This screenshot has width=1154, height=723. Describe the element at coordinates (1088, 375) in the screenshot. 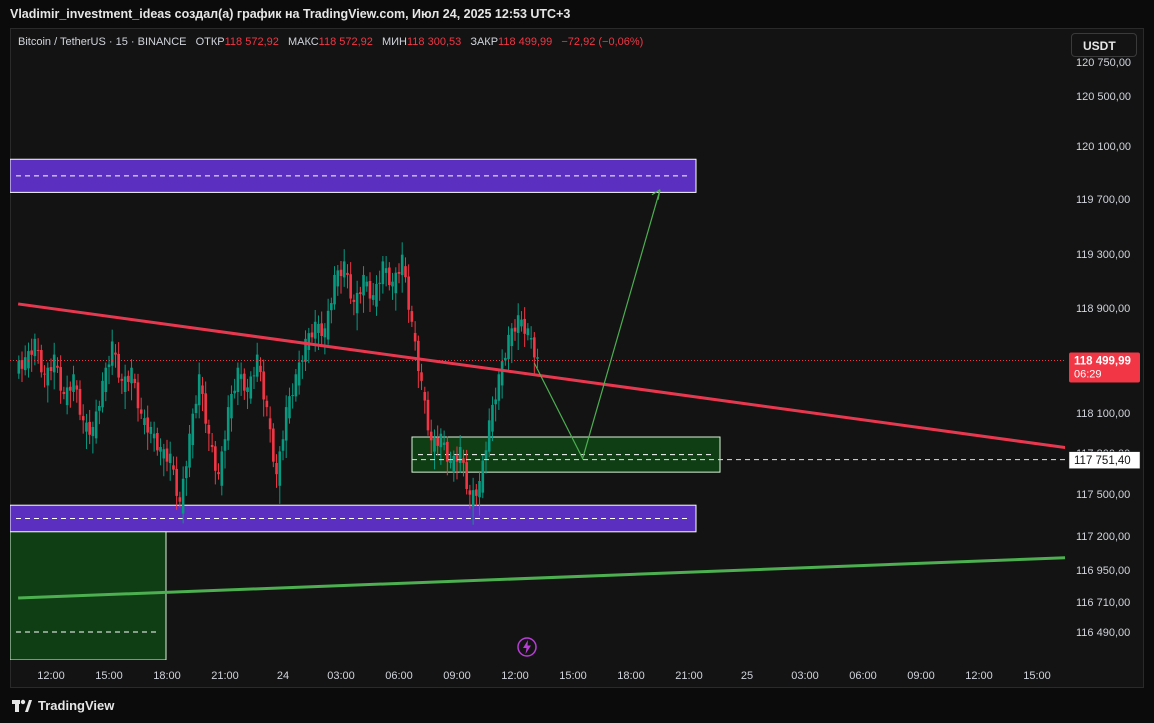

I see `countdown-label: 06:29` at that location.